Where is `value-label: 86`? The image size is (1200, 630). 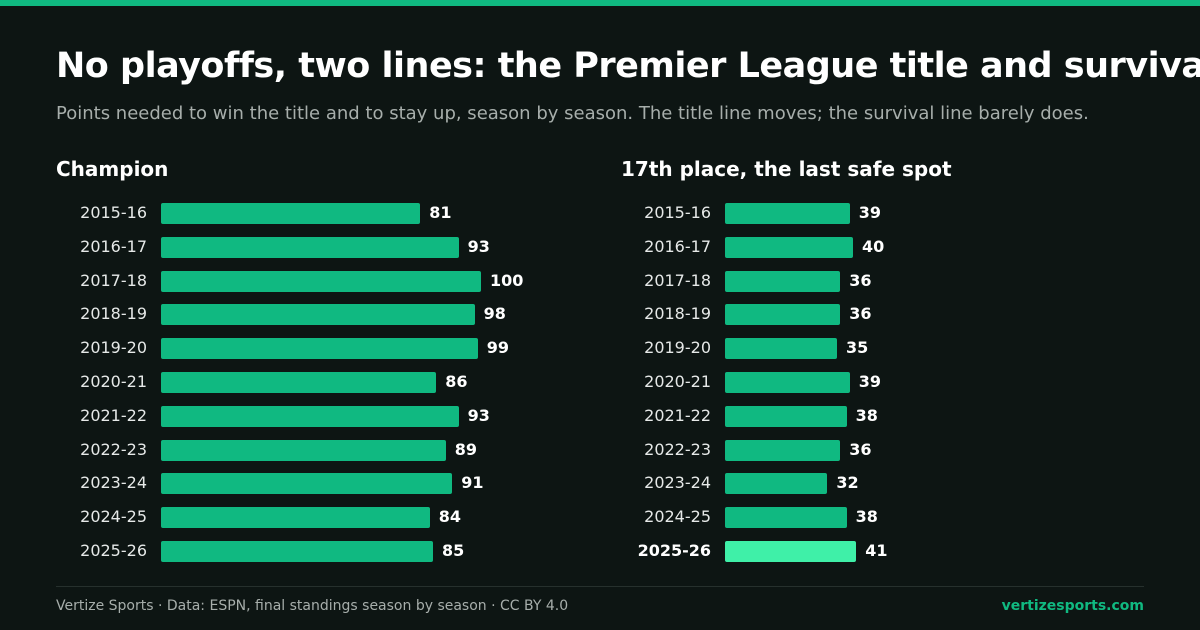 value-label: 86 is located at coordinates (456, 381).